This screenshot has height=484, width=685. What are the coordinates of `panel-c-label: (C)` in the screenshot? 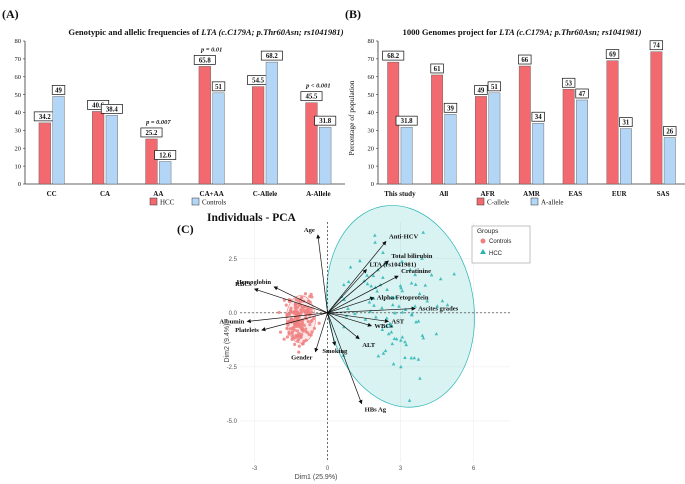 It's located at (185, 229).